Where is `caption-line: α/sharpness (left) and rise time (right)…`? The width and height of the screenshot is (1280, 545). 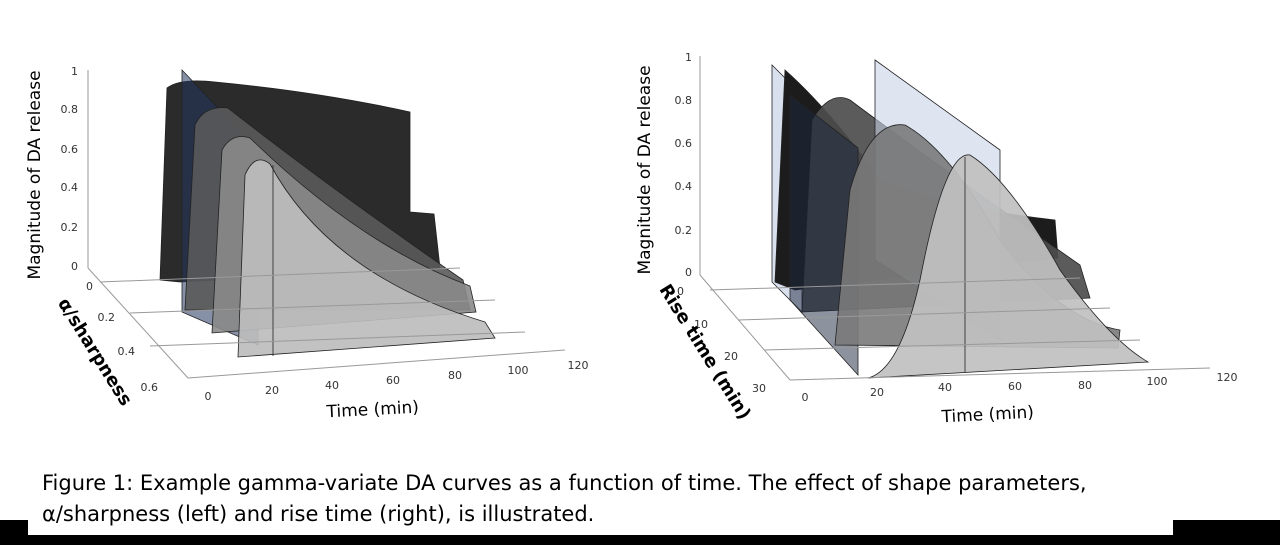 caption-line: α/sharpness (left) and rise time (right)… is located at coordinates (318, 514).